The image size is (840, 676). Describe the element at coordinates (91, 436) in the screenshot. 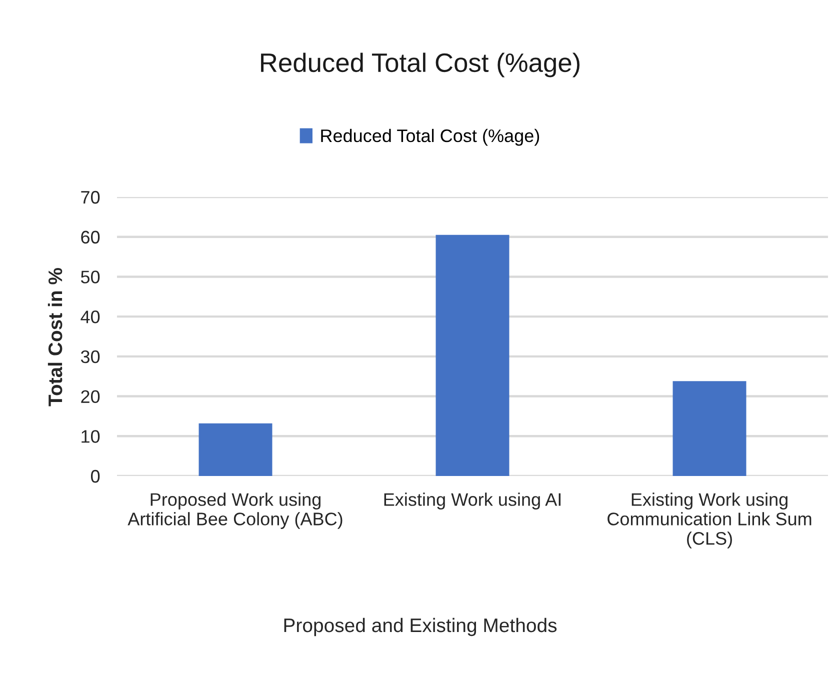

I see `y-tick-label: 10` at that location.